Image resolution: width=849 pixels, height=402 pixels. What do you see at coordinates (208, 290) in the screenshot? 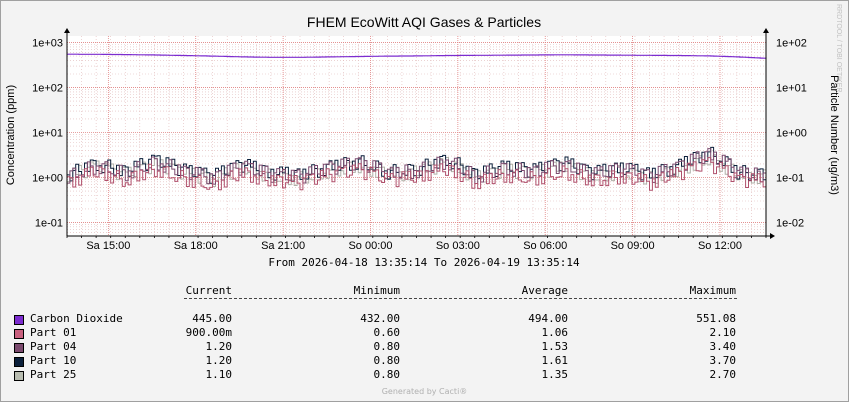
I see `header-current: Current` at bounding box center [208, 290].